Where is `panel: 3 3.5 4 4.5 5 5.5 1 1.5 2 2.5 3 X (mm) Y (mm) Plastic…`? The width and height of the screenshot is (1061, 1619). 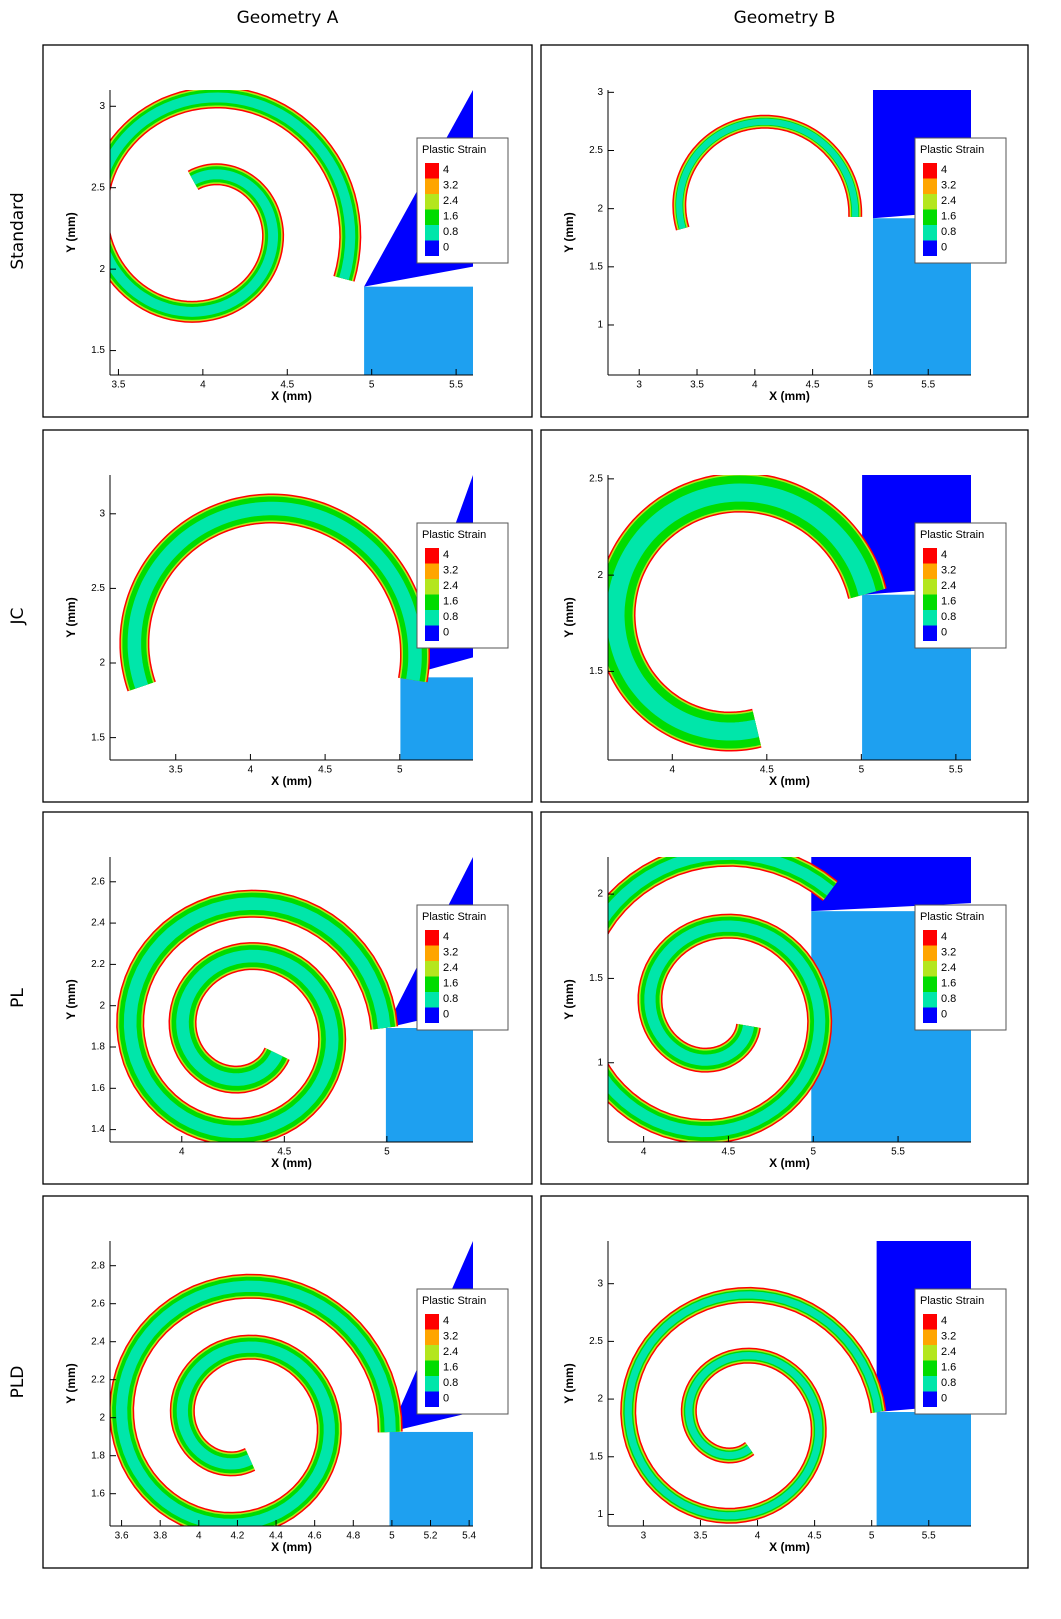 panel: 3 3.5 4 4.5 5 5.5 1 1.5 2 2.5 3 X (mm) Y (mm) Plastic… is located at coordinates (784, 231).